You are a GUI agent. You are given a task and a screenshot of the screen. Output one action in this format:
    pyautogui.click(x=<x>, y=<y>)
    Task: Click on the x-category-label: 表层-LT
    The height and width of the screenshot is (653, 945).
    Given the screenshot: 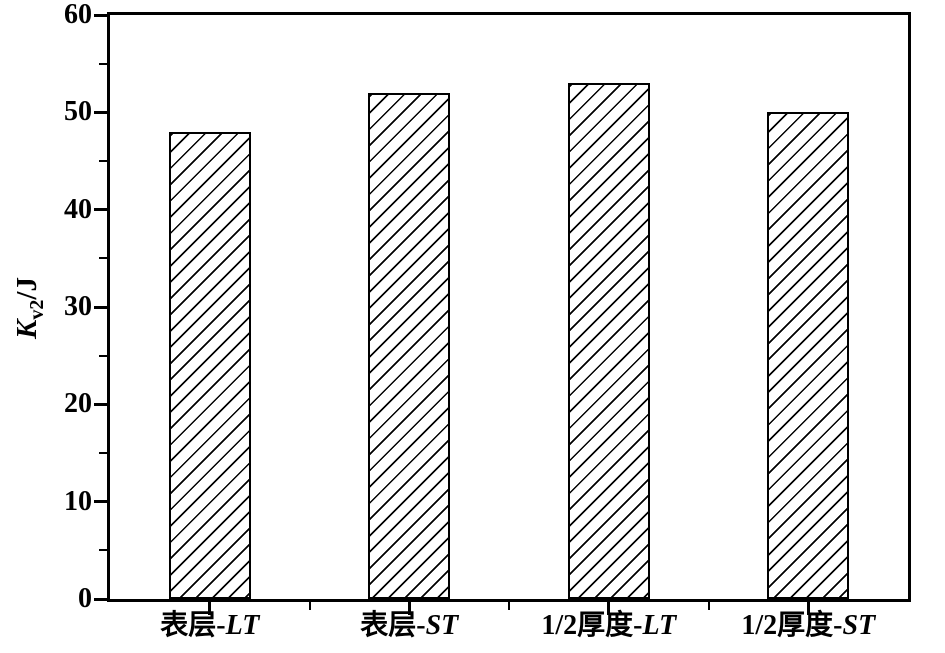 What is the action you would take?
    pyautogui.click(x=210, y=626)
    